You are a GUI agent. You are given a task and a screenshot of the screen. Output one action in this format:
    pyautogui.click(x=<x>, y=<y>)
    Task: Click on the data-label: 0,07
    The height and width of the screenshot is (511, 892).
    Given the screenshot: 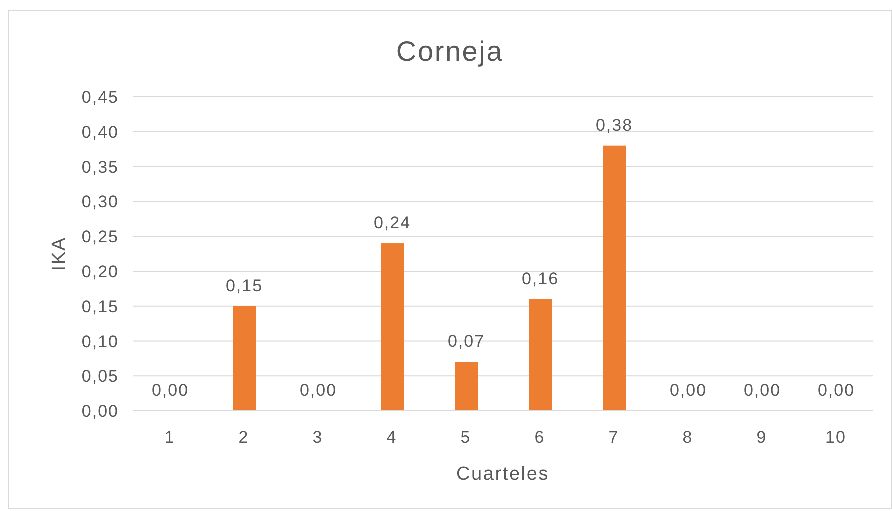 What is the action you would take?
    pyautogui.click(x=467, y=342)
    